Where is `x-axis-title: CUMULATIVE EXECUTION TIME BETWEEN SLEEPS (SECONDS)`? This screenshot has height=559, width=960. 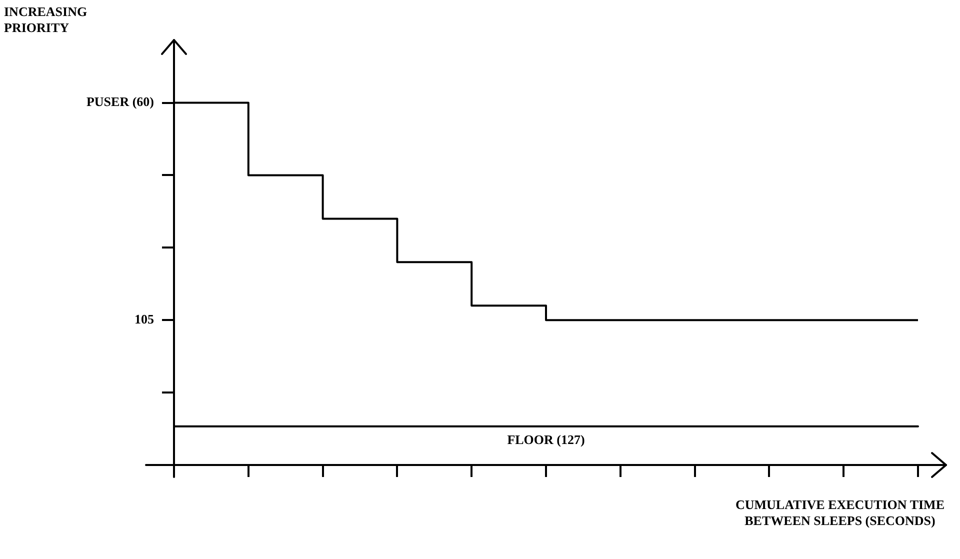 x-axis-title: CUMULATIVE EXECUTION TIME BETWEEN SLEEPS (SECONDS) is located at coordinates (840, 512).